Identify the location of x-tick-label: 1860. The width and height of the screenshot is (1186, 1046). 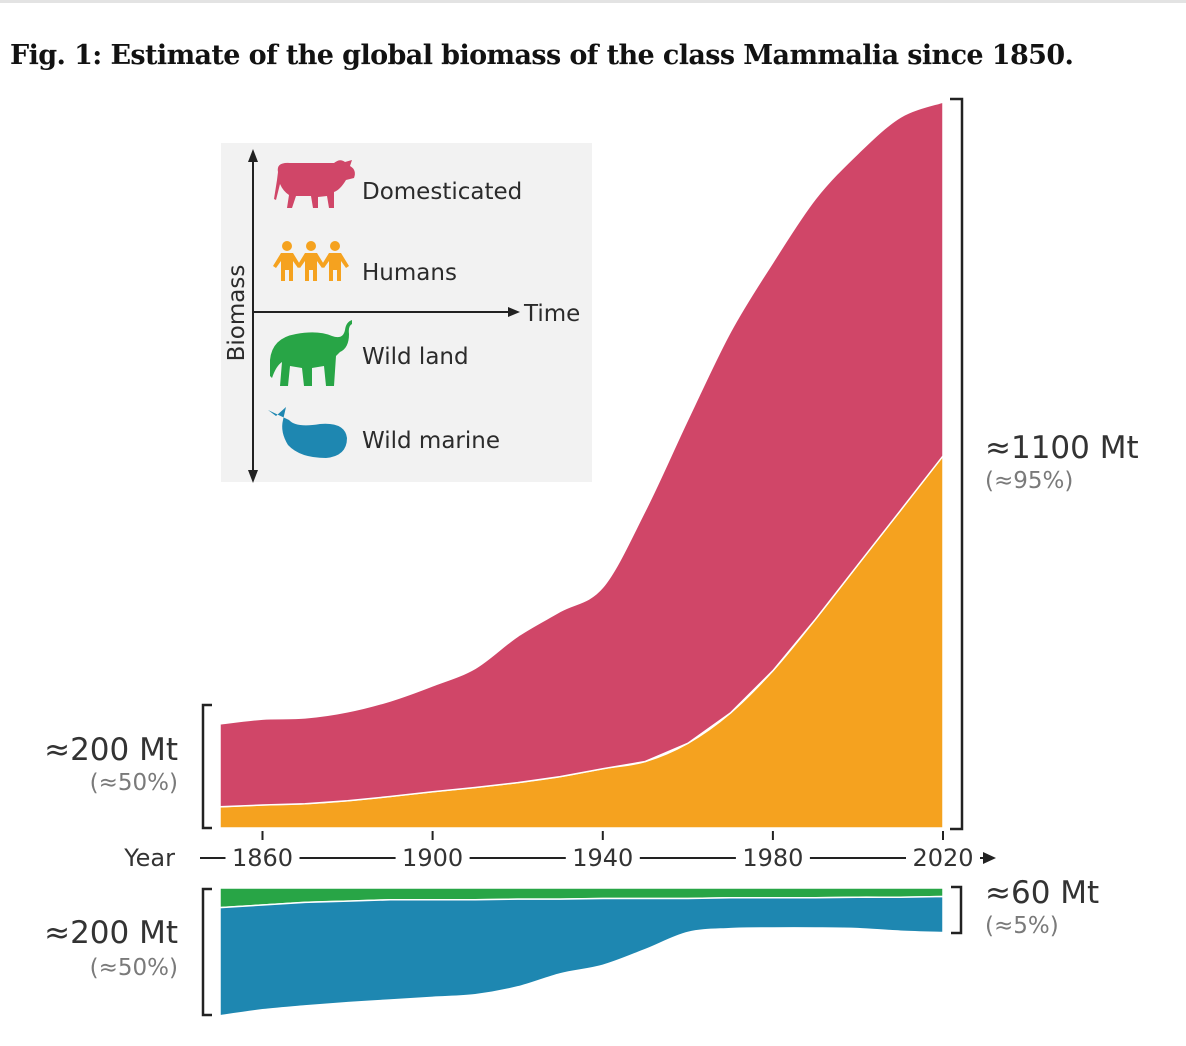
(262, 858).